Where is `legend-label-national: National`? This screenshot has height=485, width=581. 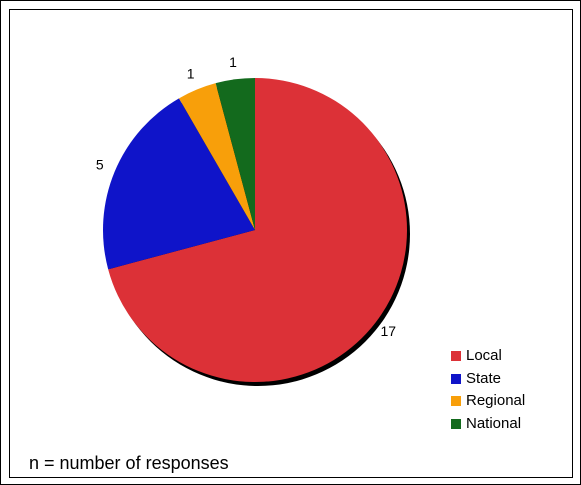 legend-label-national: National is located at coordinates (494, 423).